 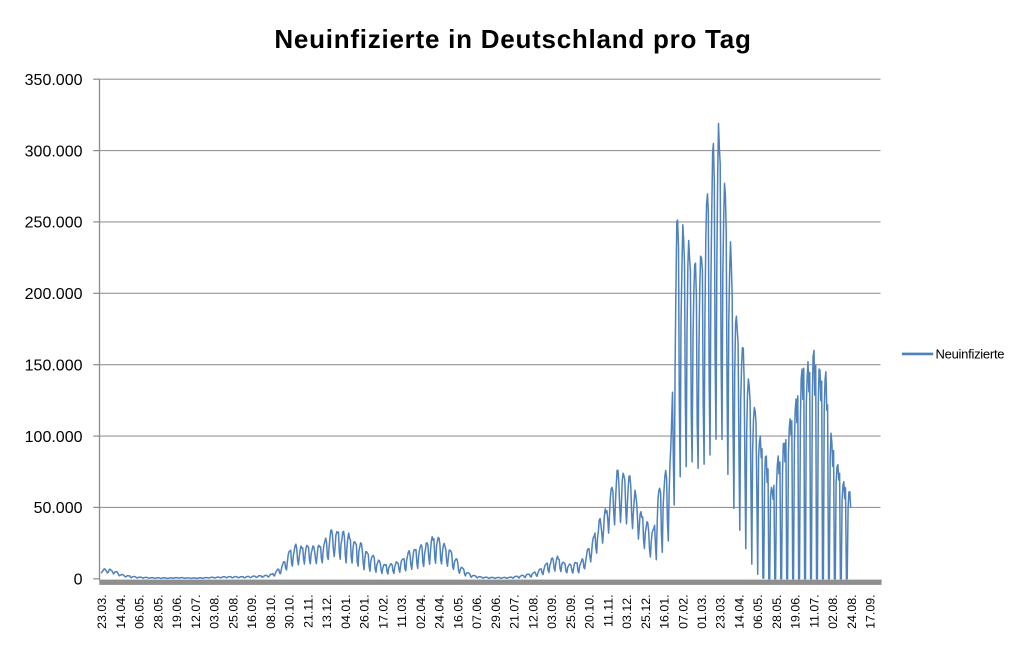 What do you see at coordinates (402, 611) in the screenshot?
I see `svg-text: 11.03.` at bounding box center [402, 611].